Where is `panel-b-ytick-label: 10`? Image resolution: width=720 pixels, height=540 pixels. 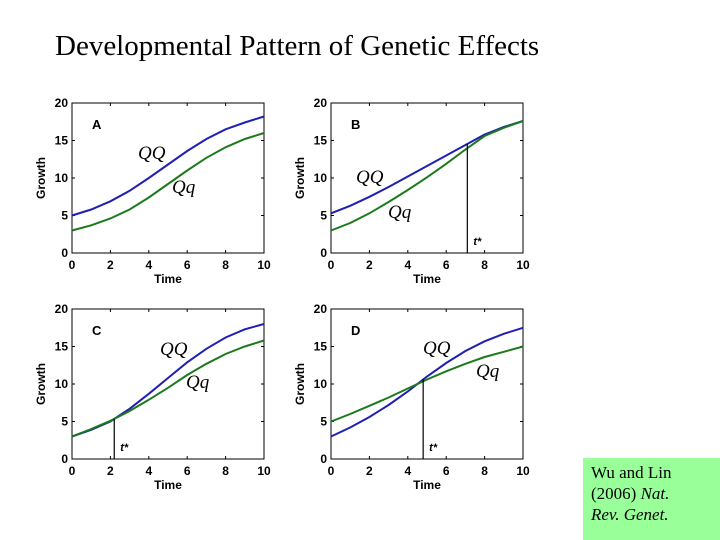
panel-b-ytick-label: 10 is located at coordinates (321, 178).